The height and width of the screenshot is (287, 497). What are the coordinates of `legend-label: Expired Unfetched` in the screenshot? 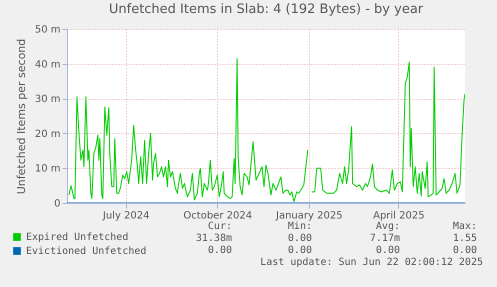 It's located at (77, 237).